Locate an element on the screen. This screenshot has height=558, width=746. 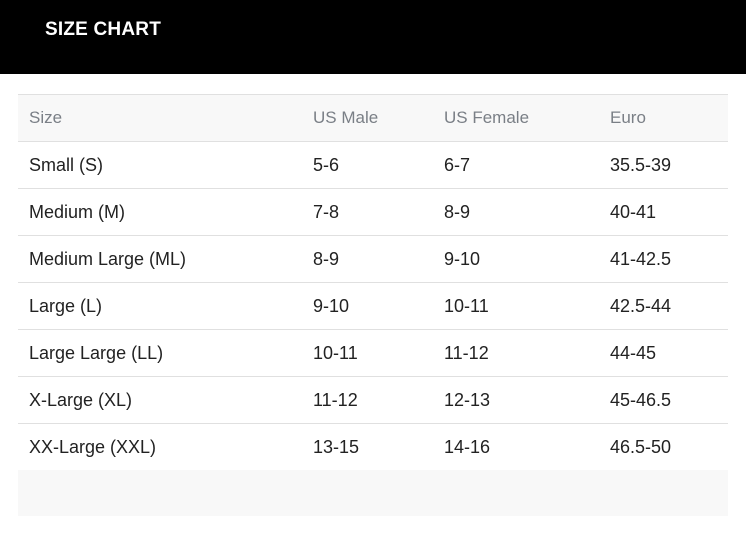
table-row: Small (S) 5-6 6-7 35.5-39 is located at coordinates (373, 165).